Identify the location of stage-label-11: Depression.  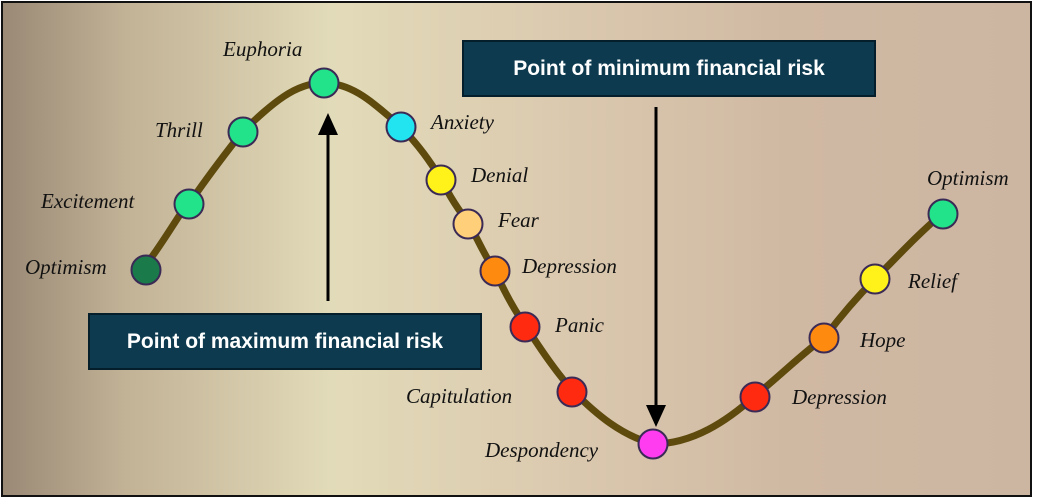
(839, 397).